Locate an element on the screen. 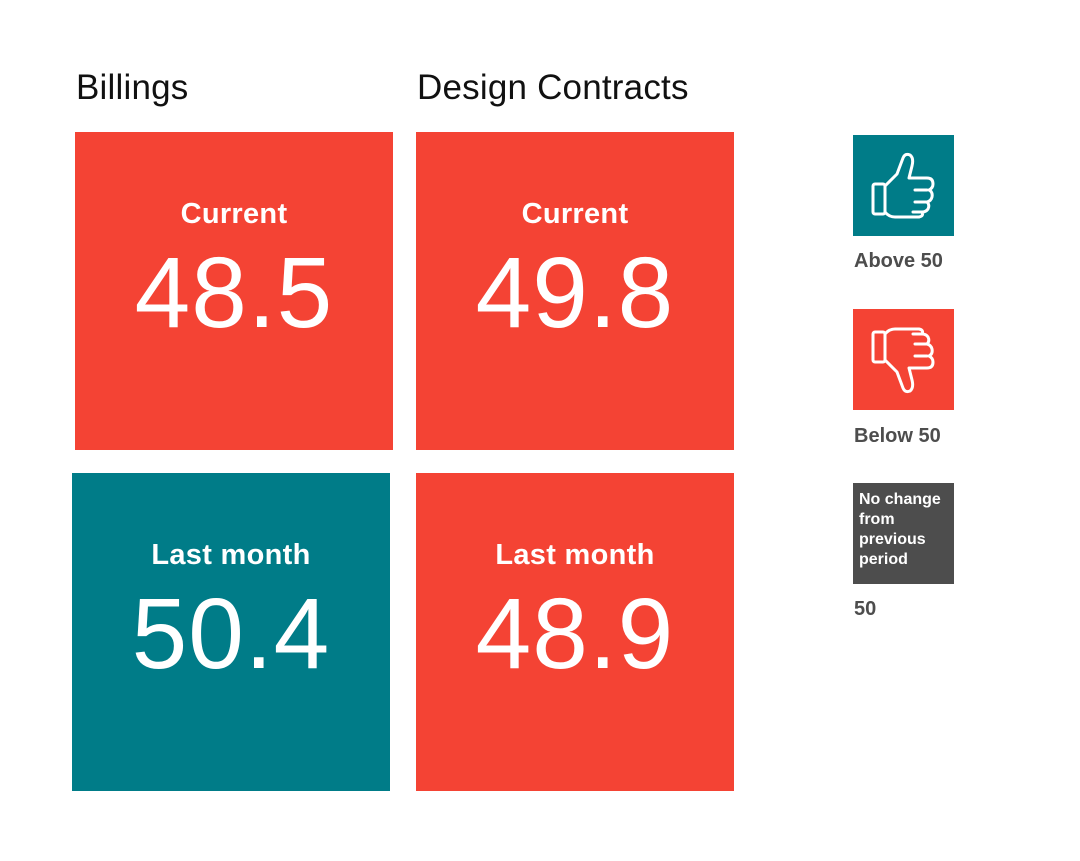 The height and width of the screenshot is (861, 1080). legend-below-box is located at coordinates (903, 359).